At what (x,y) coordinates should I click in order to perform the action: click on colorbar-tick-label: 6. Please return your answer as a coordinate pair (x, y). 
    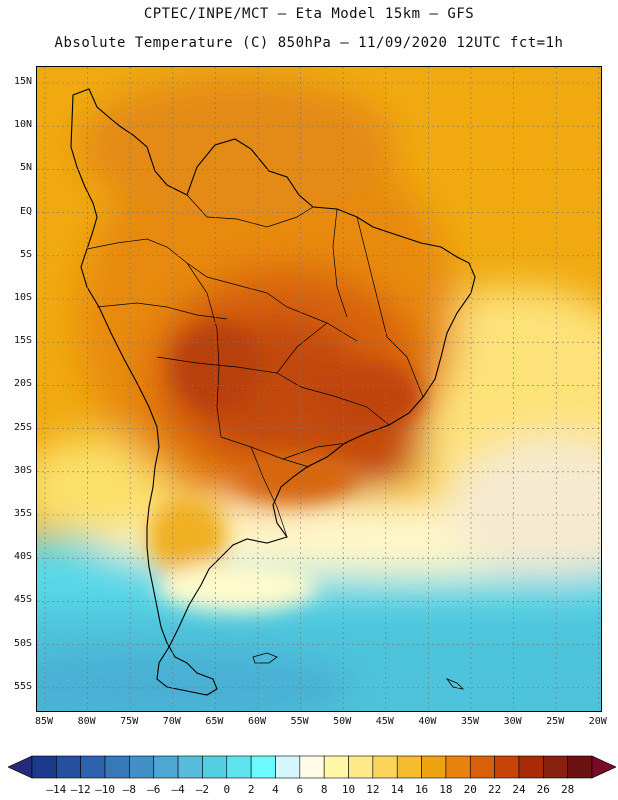
    Looking at the image, I should click on (300, 789).